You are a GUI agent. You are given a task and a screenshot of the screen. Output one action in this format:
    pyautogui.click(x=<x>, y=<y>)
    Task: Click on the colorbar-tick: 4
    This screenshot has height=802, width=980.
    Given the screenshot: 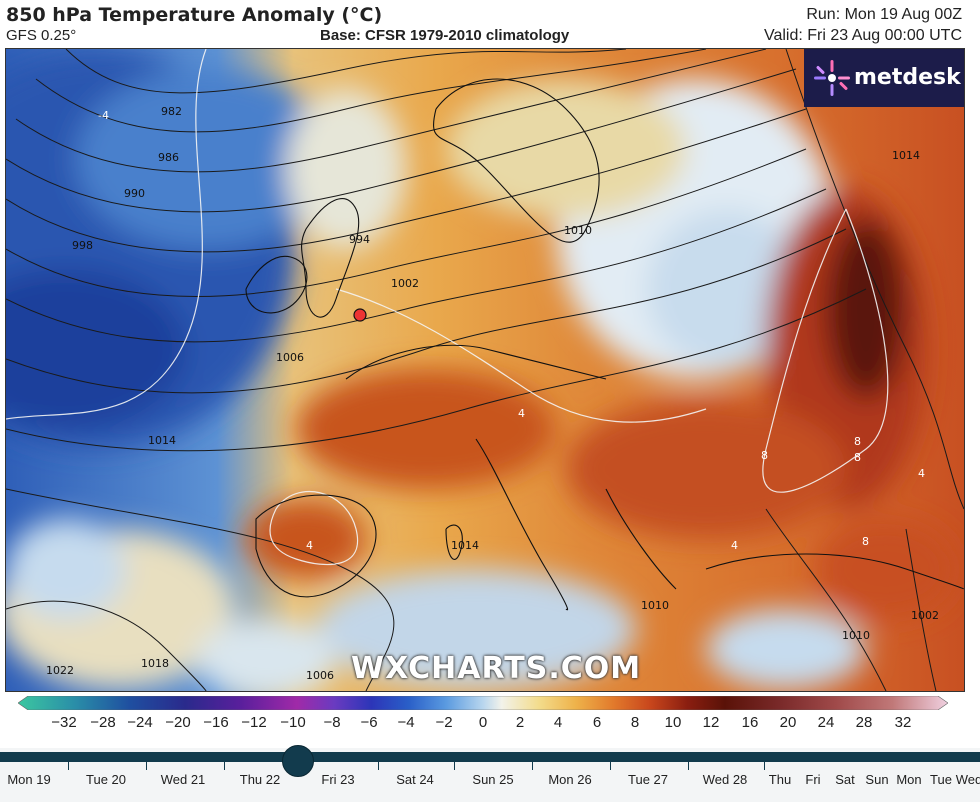 What is the action you would take?
    pyautogui.click(x=558, y=722)
    